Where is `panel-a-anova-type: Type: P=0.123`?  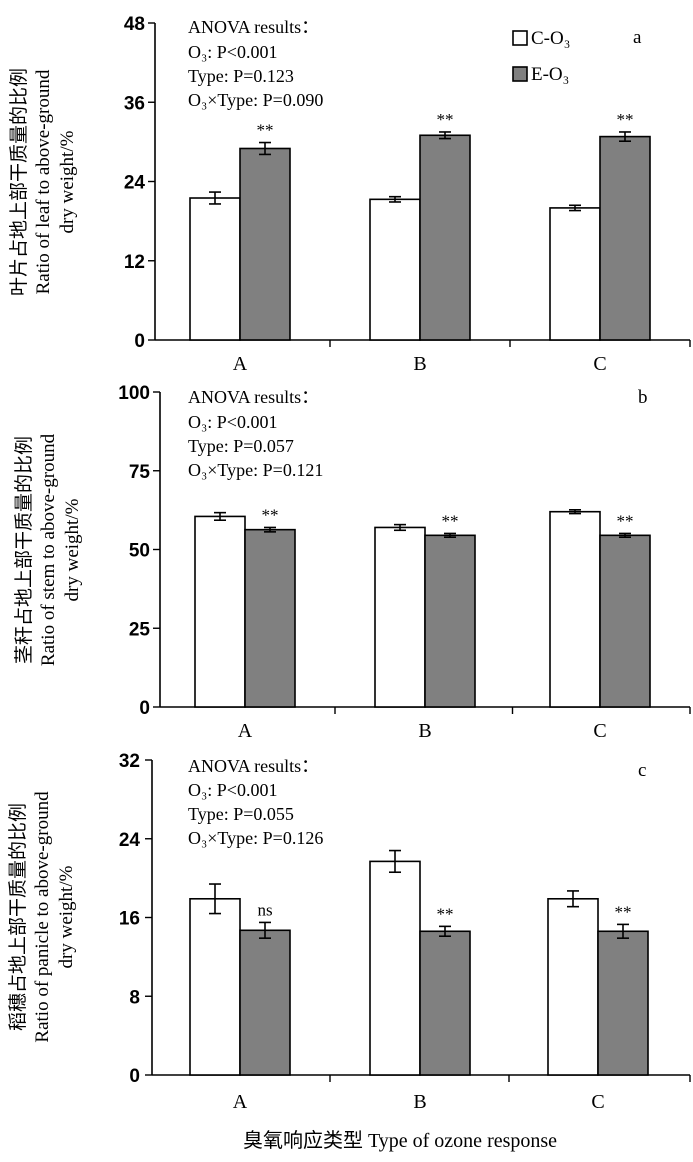
panel-a-anova-type: Type: P=0.123 is located at coordinates (241, 76).